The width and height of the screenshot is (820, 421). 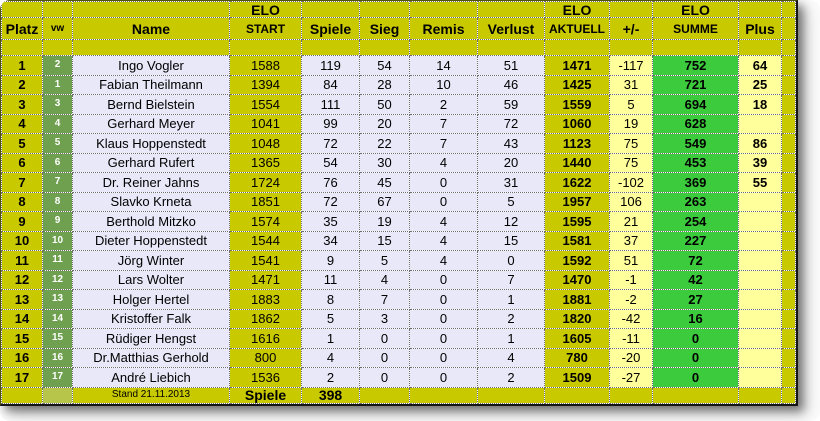 What do you see at coordinates (151, 357) in the screenshot?
I see `name-cell: Dr.Matthias Gerhold` at bounding box center [151, 357].